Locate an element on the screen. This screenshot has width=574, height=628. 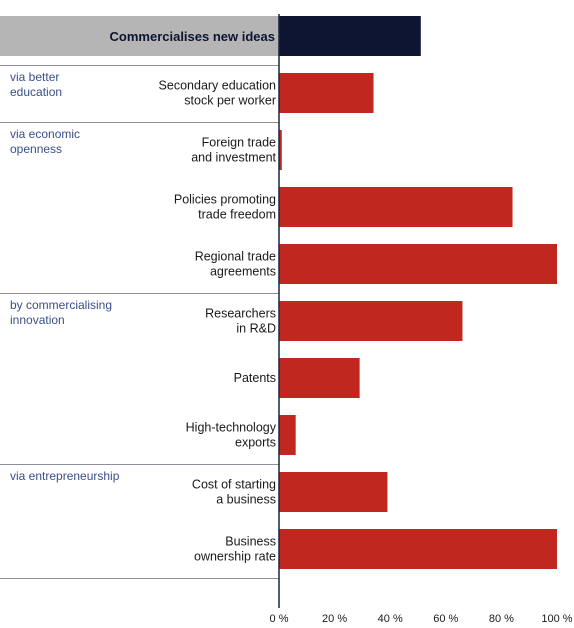
x-tick-label: 100 % is located at coordinates (556, 619).